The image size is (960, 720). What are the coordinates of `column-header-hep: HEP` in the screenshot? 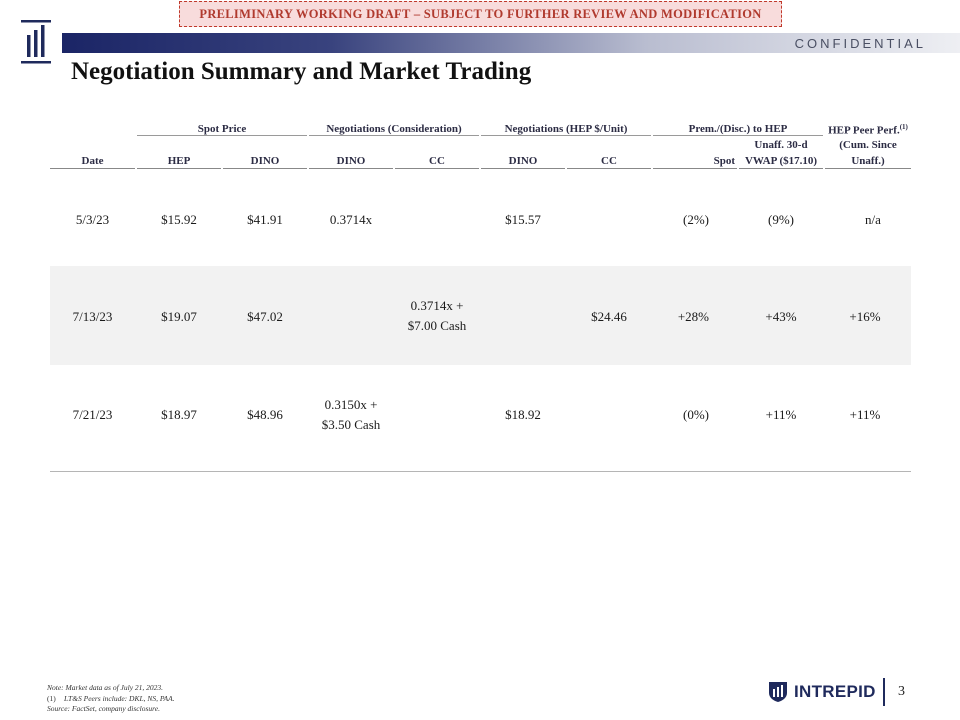 It's located at (179, 161).